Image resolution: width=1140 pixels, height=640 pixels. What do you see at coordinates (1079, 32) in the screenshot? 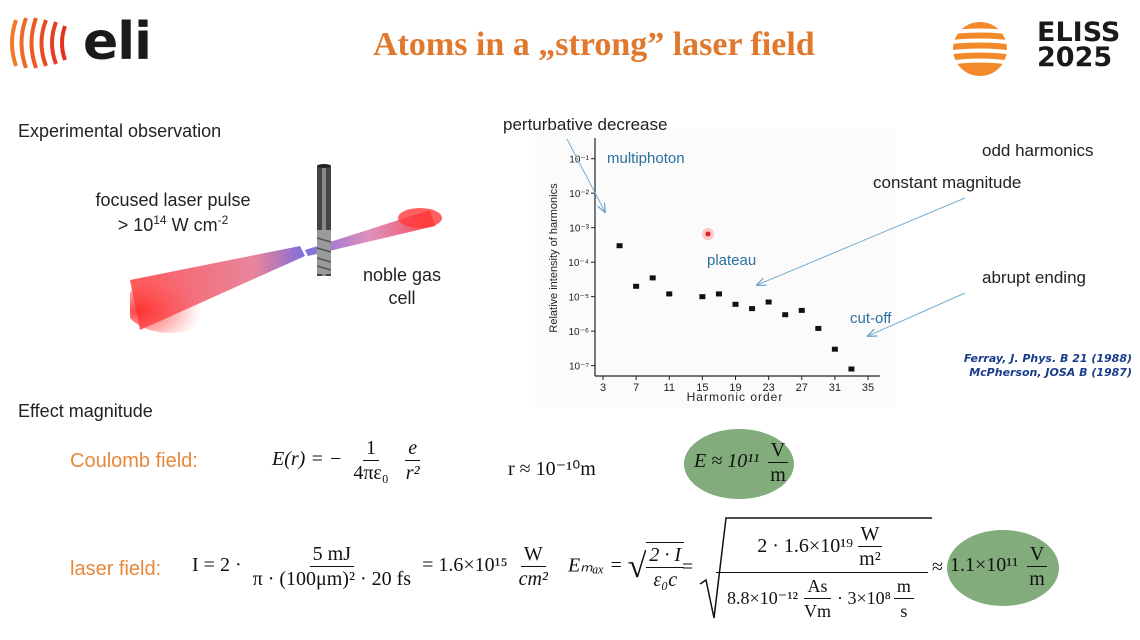
I see `eliss-logo-line1: ELISS` at bounding box center [1079, 32].